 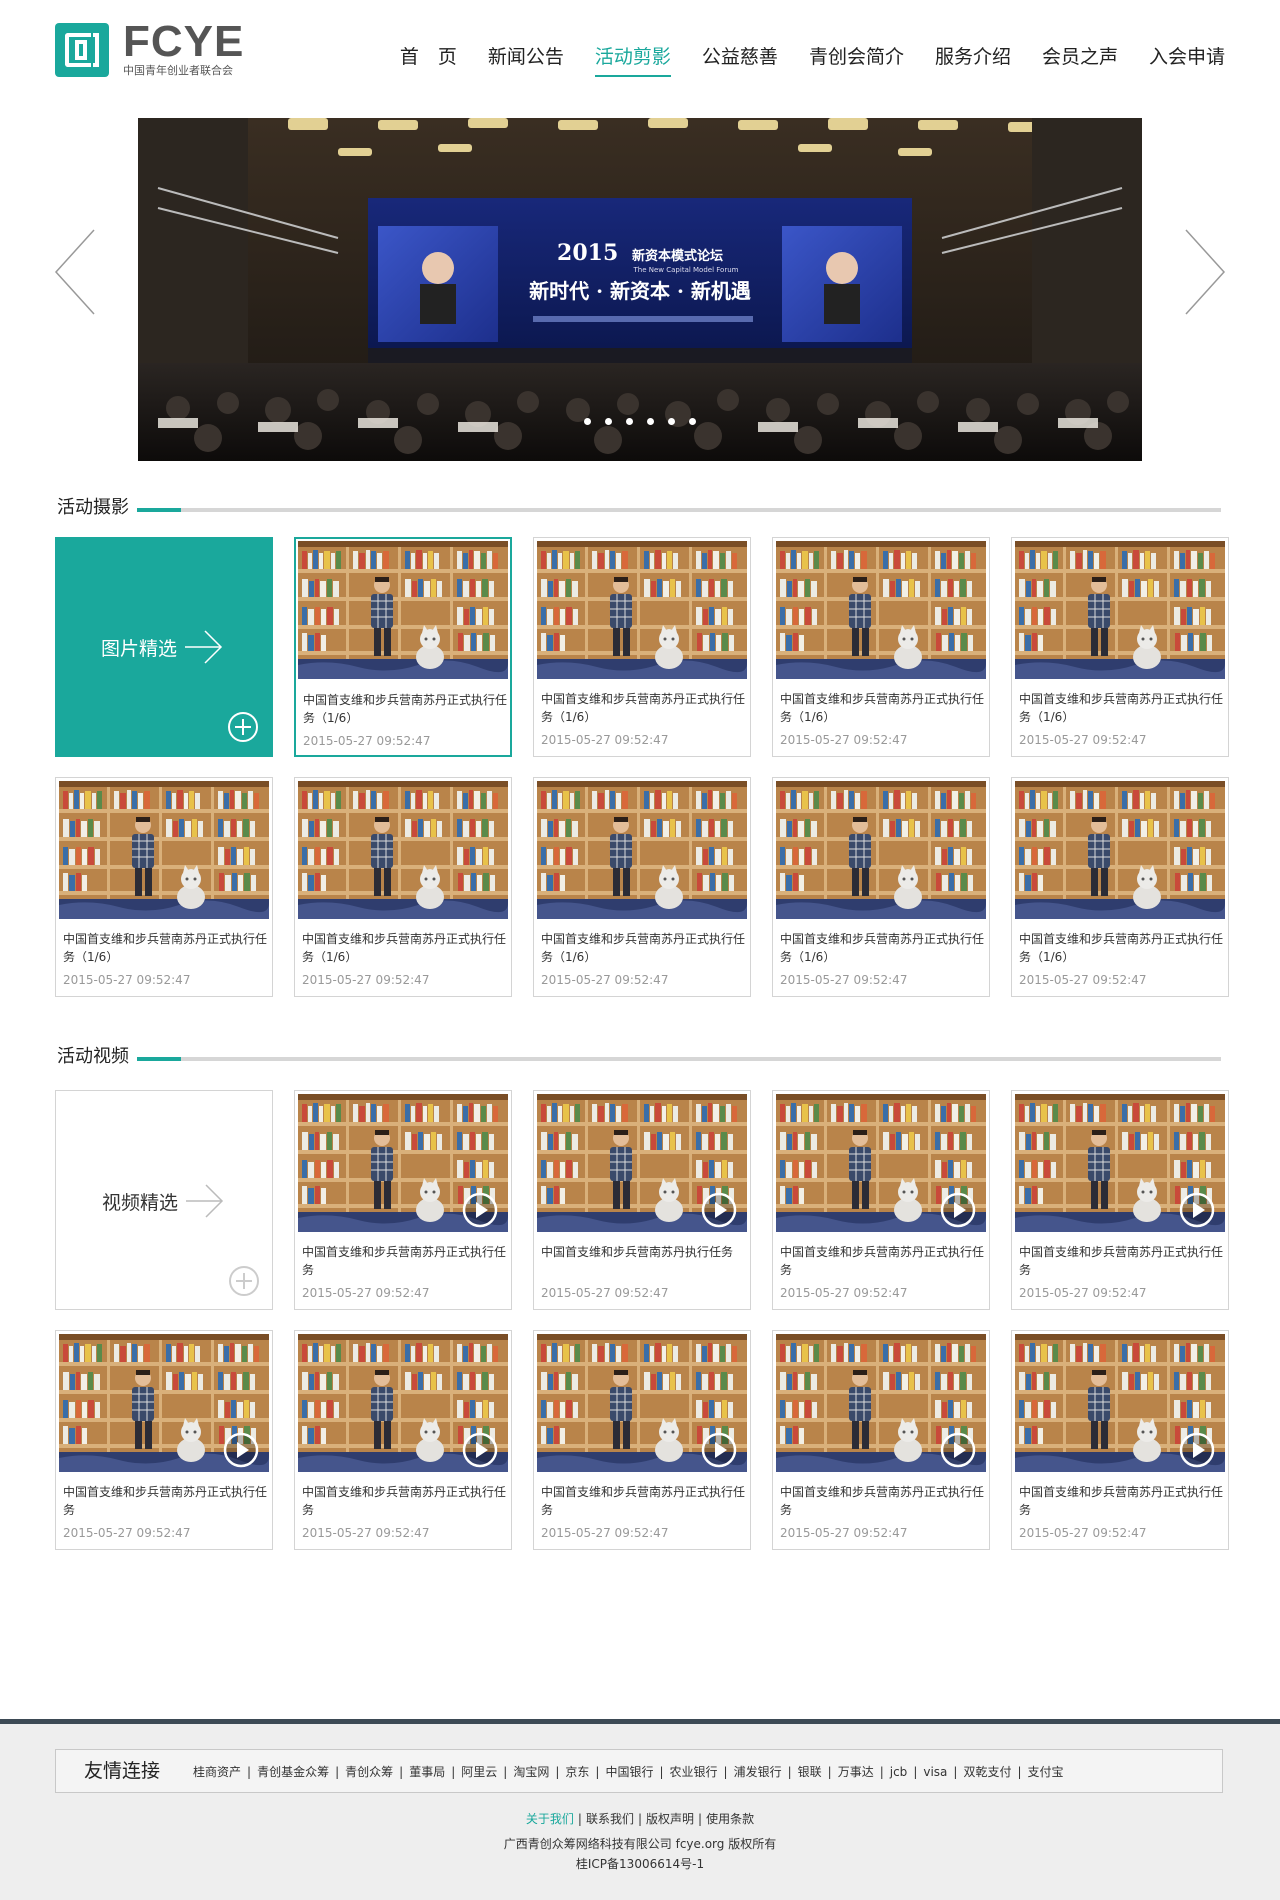 What do you see at coordinates (856, 57) in the screenshot?
I see `nav-item: 青创会简介` at bounding box center [856, 57].